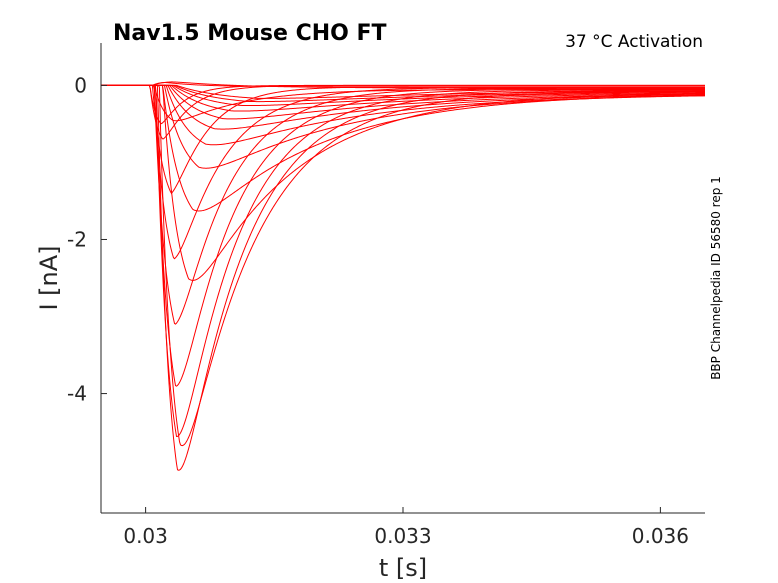 This screenshot has height=583, width=778. Describe the element at coordinates (77, 239) in the screenshot. I see `y-tick-label: -2` at that location.